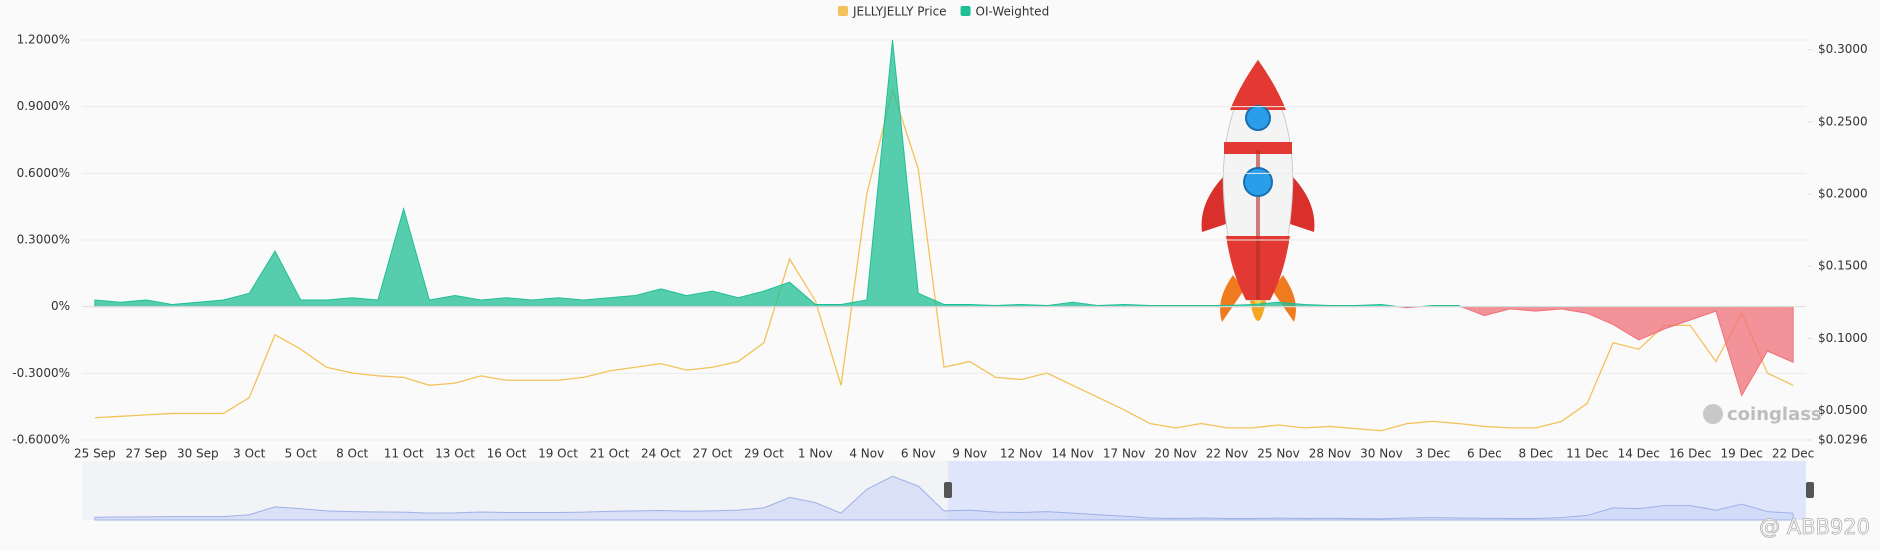  What do you see at coordinates (301, 454) in the screenshot?
I see `x-tick-label: 5 Oct` at bounding box center [301, 454].